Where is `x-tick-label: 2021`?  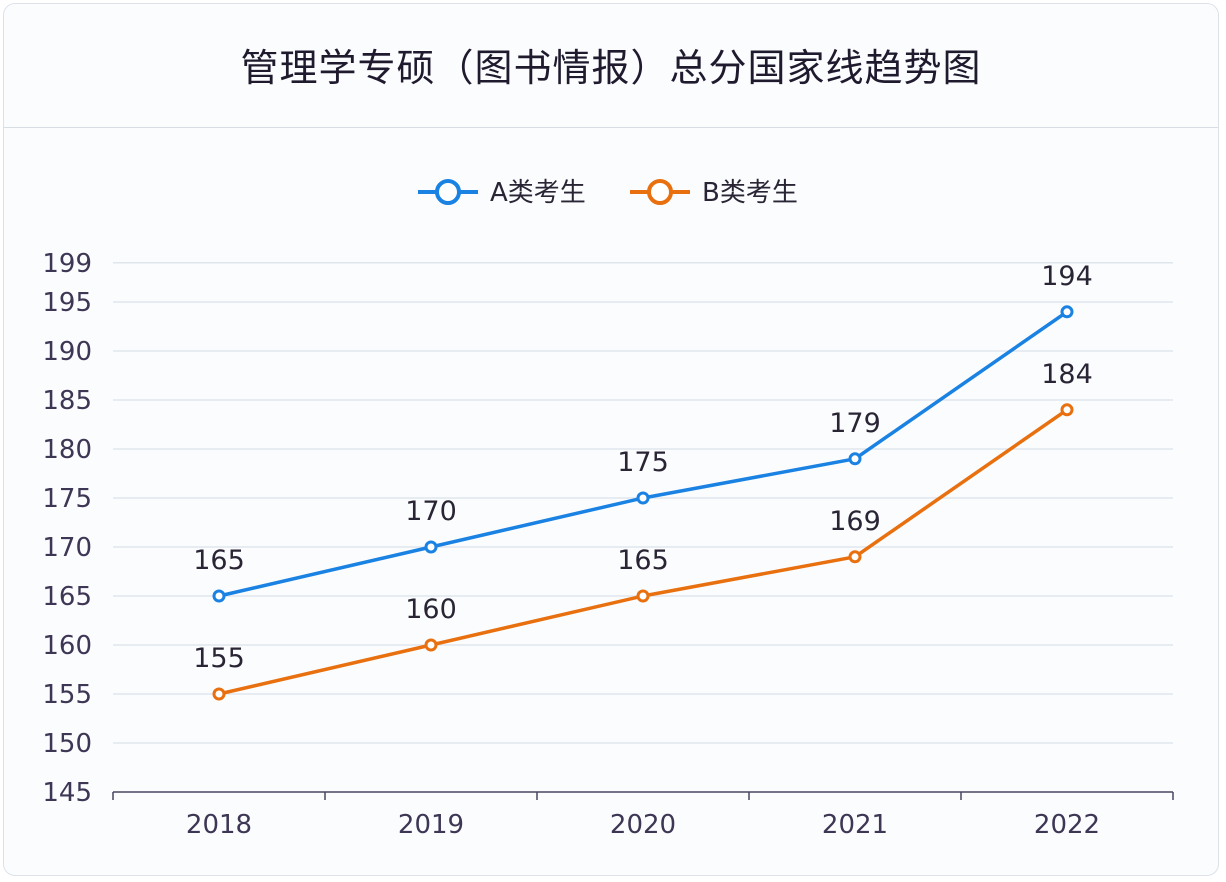 x-tick-label: 2021 is located at coordinates (855, 825).